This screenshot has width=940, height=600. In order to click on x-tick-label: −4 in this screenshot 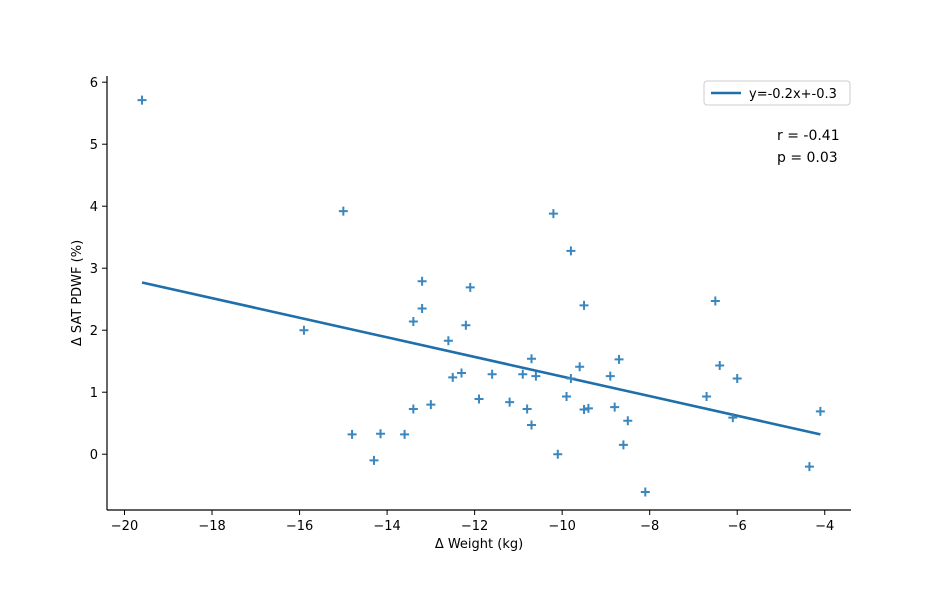, I will do `click(824, 526)`.